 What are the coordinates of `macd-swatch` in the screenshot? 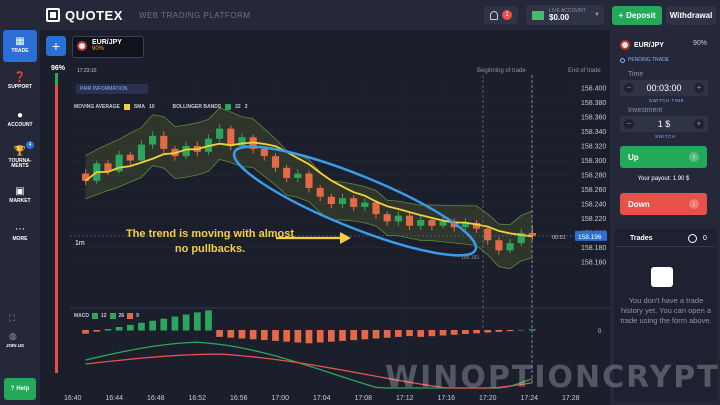 It's located at (95, 316).